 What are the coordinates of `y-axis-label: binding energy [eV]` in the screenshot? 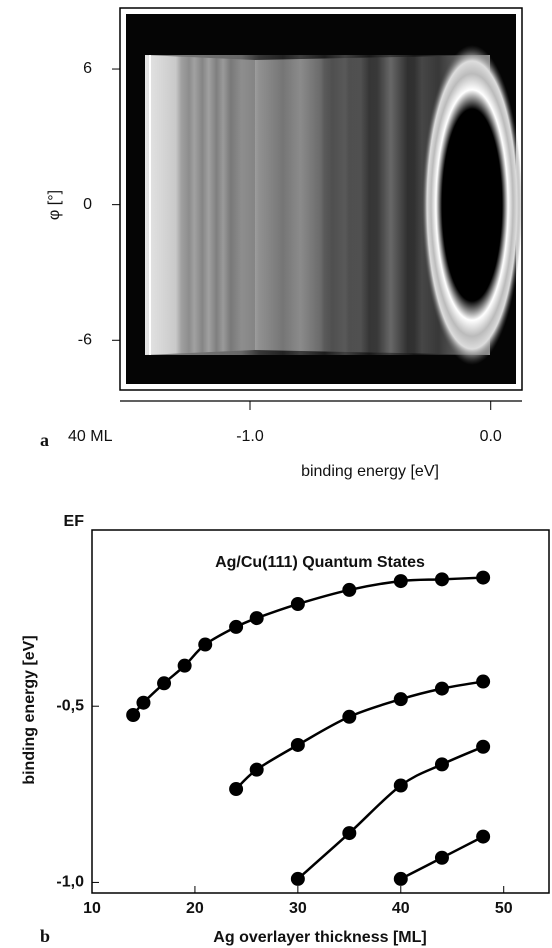 It's located at (29, 709).